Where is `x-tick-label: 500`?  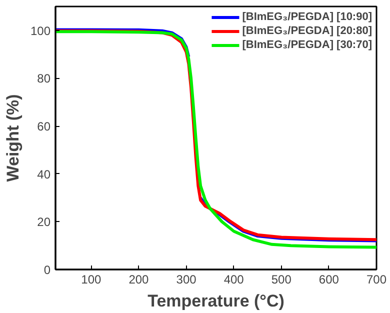 x-tick-label: 500 is located at coordinates (281, 279).